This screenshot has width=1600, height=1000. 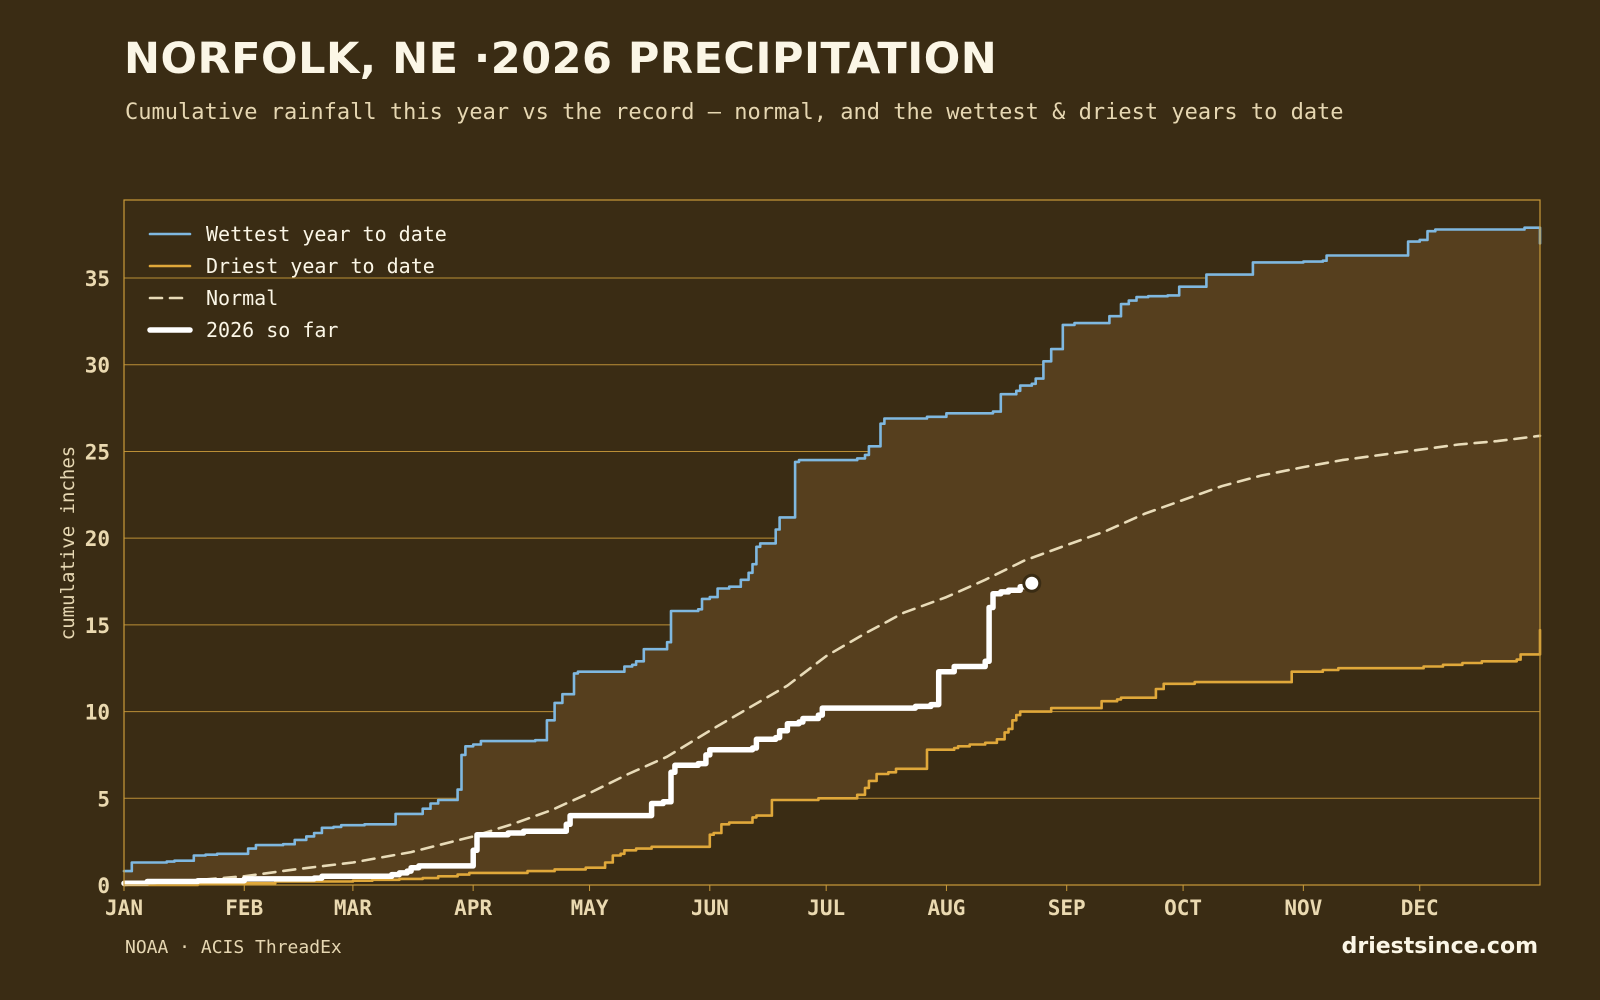 I want to click on x-tick-label: AUG, so click(x=946, y=908).